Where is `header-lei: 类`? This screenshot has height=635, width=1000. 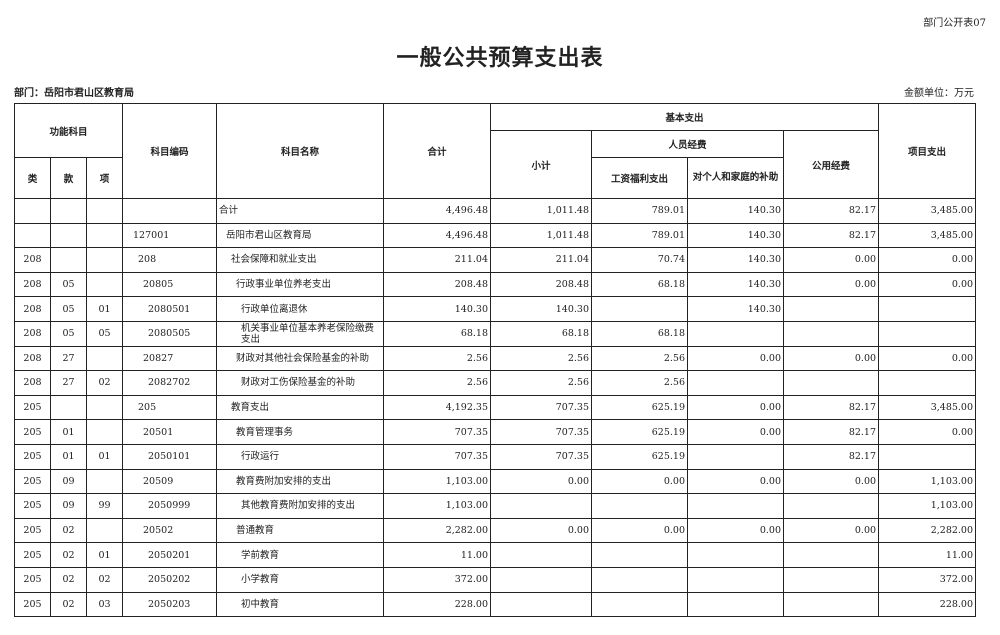 header-lei: 类 is located at coordinates (32, 178).